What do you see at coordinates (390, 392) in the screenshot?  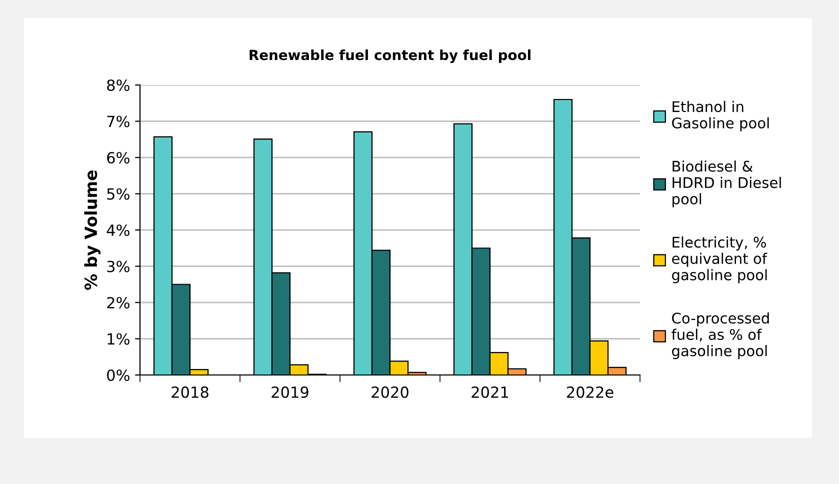 I see `x-tick-label: 2020` at bounding box center [390, 392].